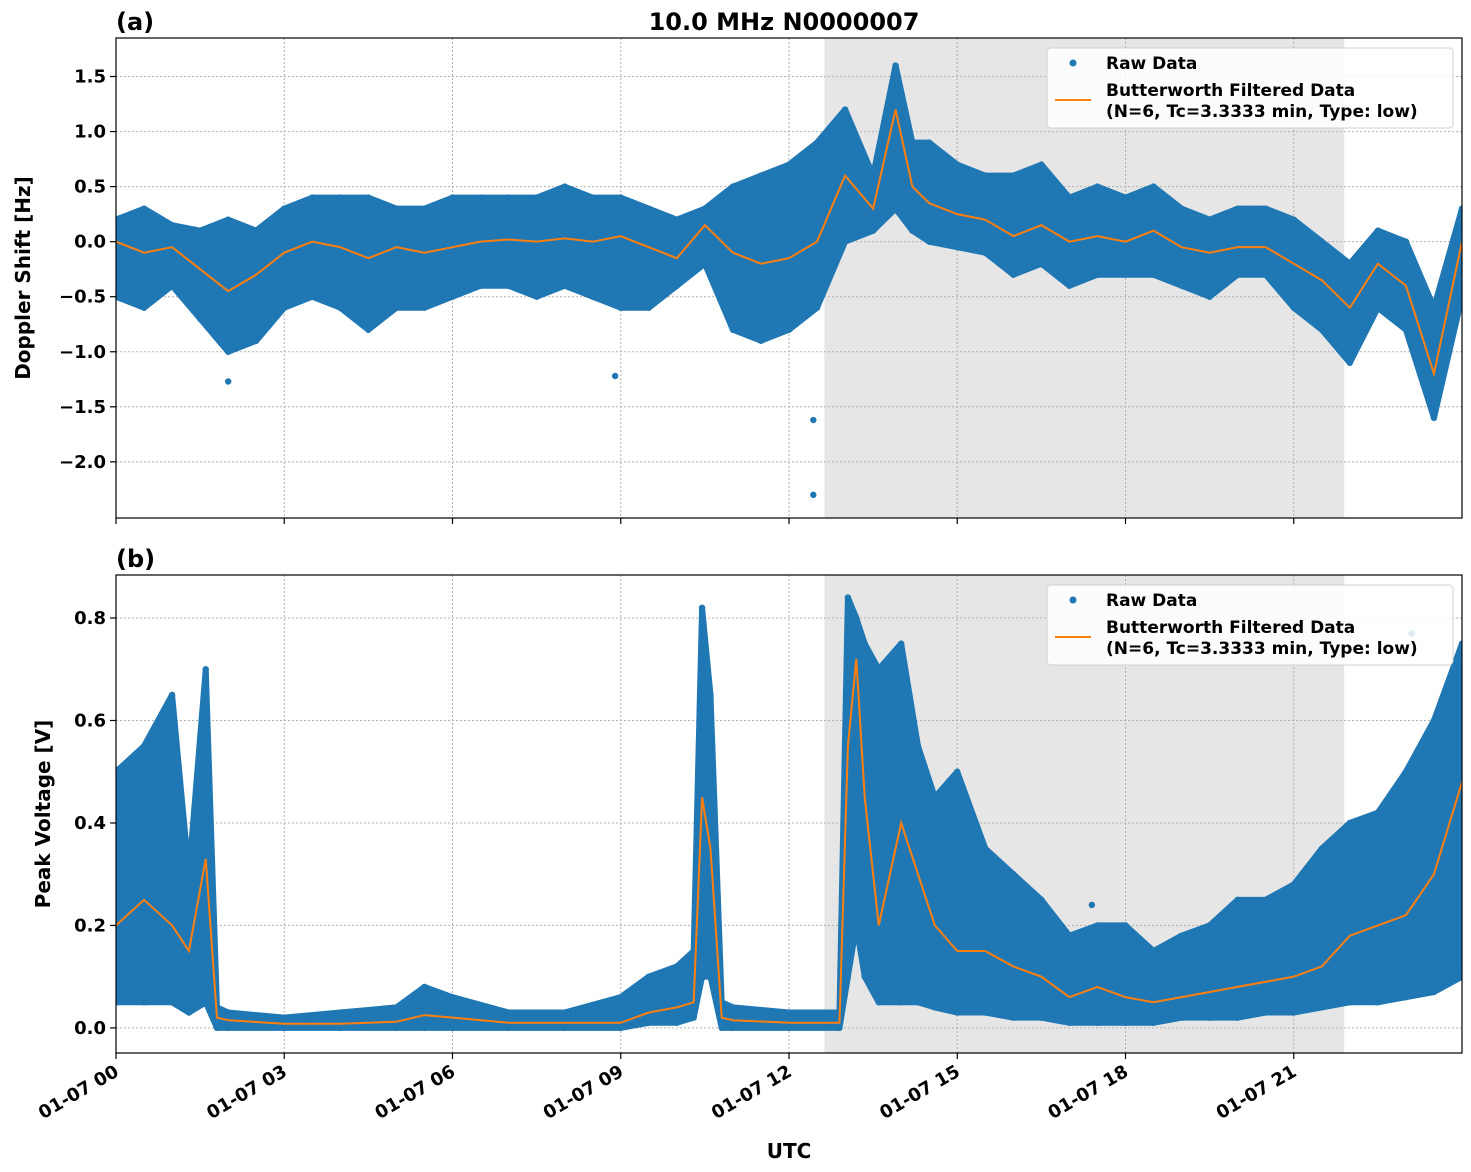 The height and width of the screenshot is (1172, 1471). What do you see at coordinates (1256, 1092) in the screenshot?
I see `x-tick-label: 01-07 21` at bounding box center [1256, 1092].